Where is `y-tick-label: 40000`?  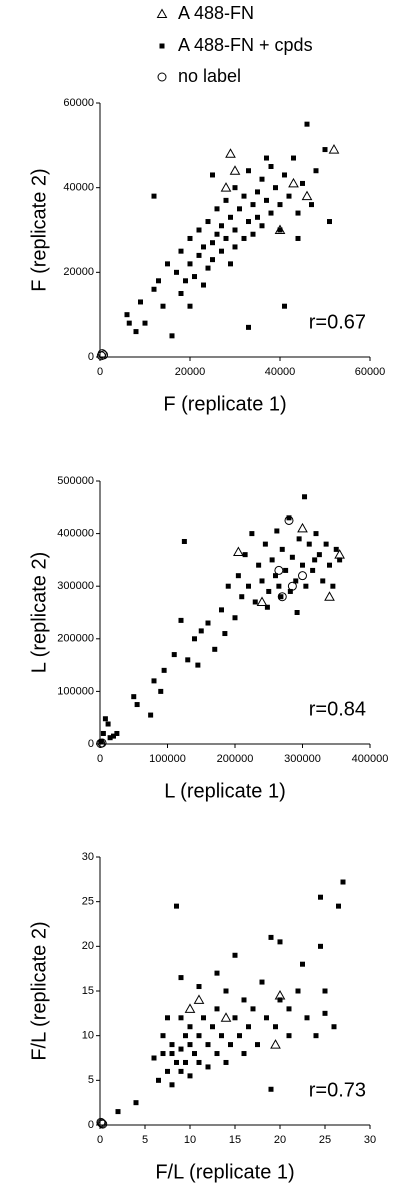 y-tick-label: 40000 is located at coordinates (78, 188).